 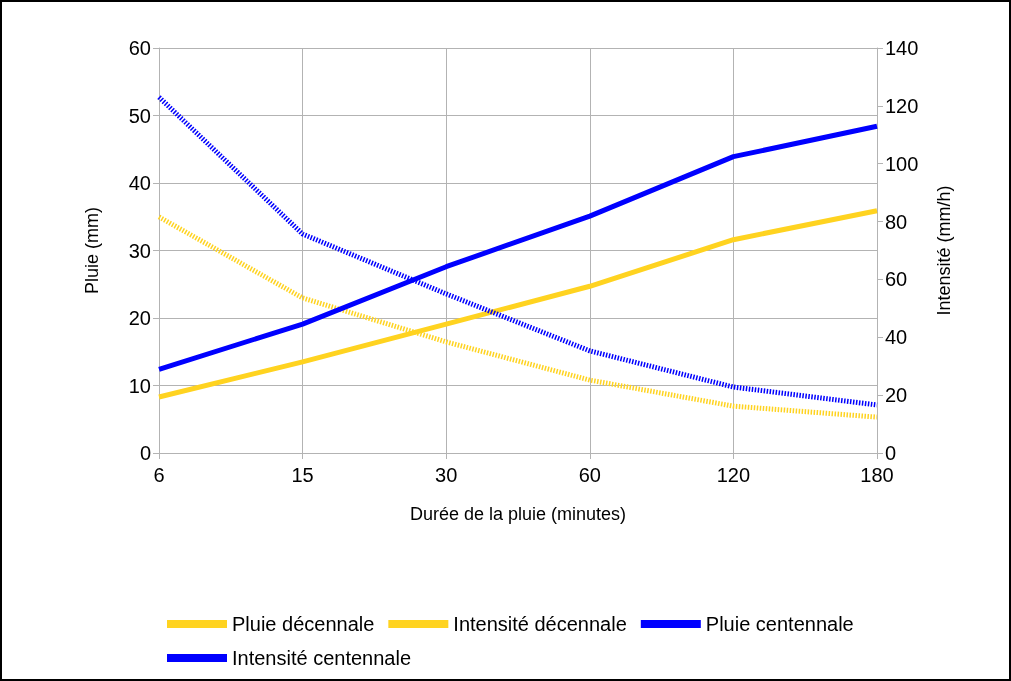 I want to click on x-tick-label: 120, so click(x=733, y=475).